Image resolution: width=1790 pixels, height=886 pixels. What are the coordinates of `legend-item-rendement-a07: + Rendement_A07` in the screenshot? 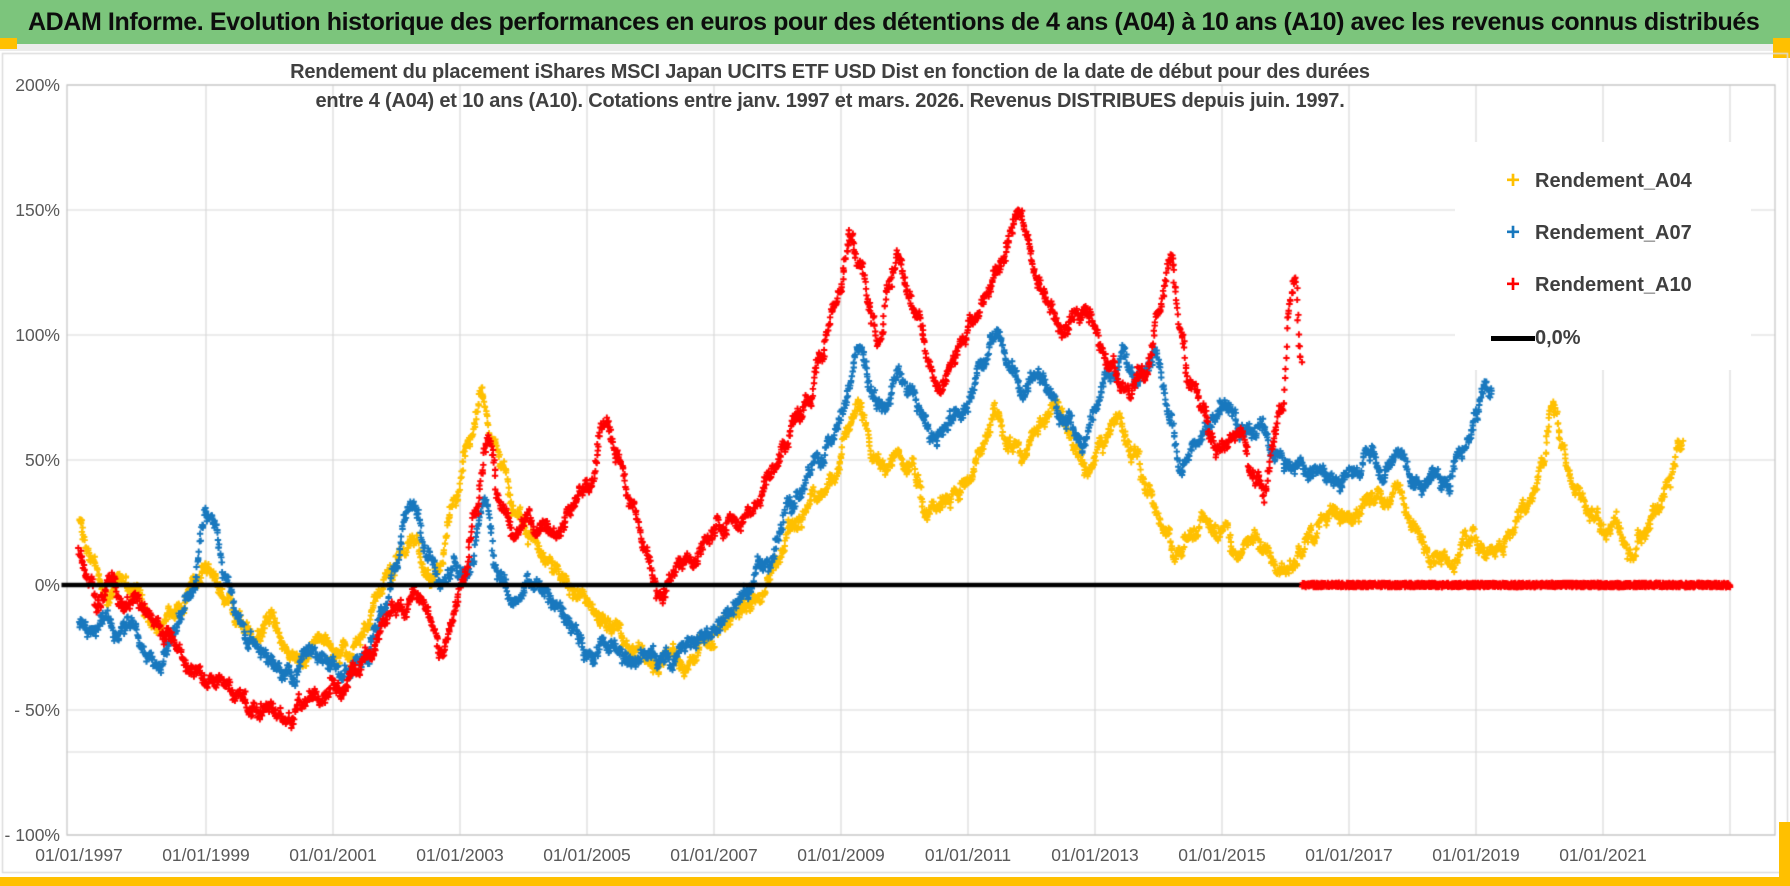 It's located at (1603, 233).